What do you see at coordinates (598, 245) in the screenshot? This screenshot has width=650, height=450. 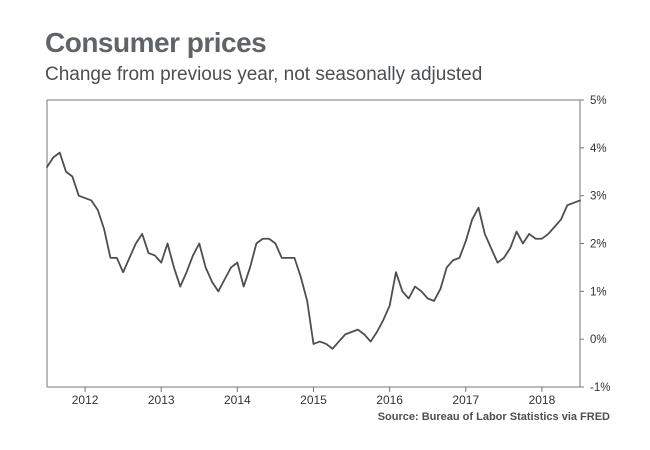 I see `y-tick-label: 2%` at bounding box center [598, 245].